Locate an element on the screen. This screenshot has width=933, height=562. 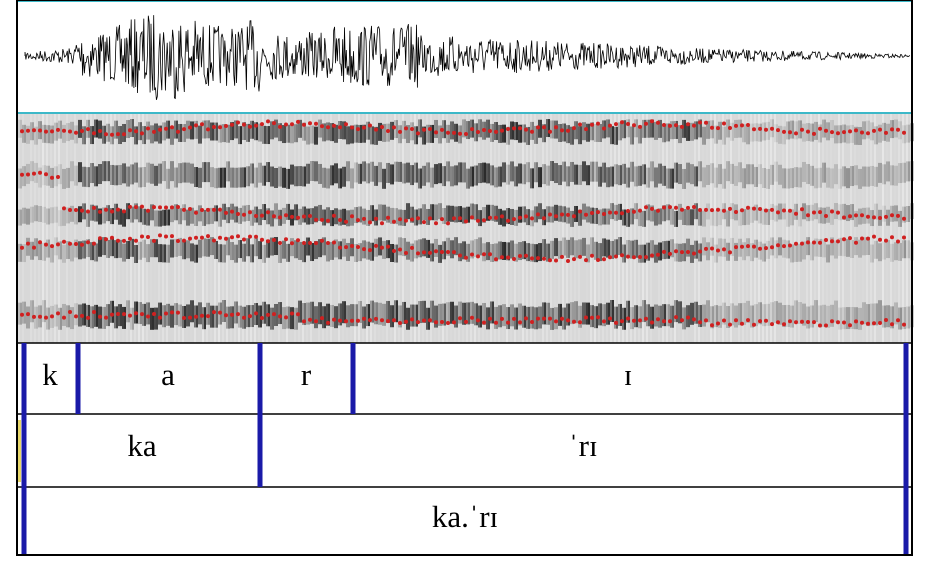
tier-marker is located at coordinates (19, 451).